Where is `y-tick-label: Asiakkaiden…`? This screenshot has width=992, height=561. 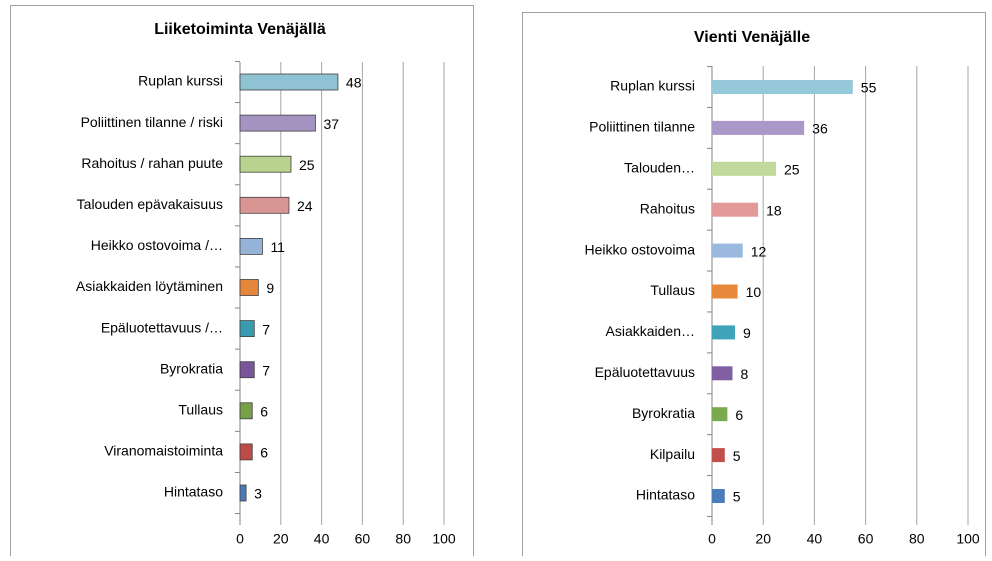 y-tick-label: Asiakkaiden… is located at coordinates (651, 331).